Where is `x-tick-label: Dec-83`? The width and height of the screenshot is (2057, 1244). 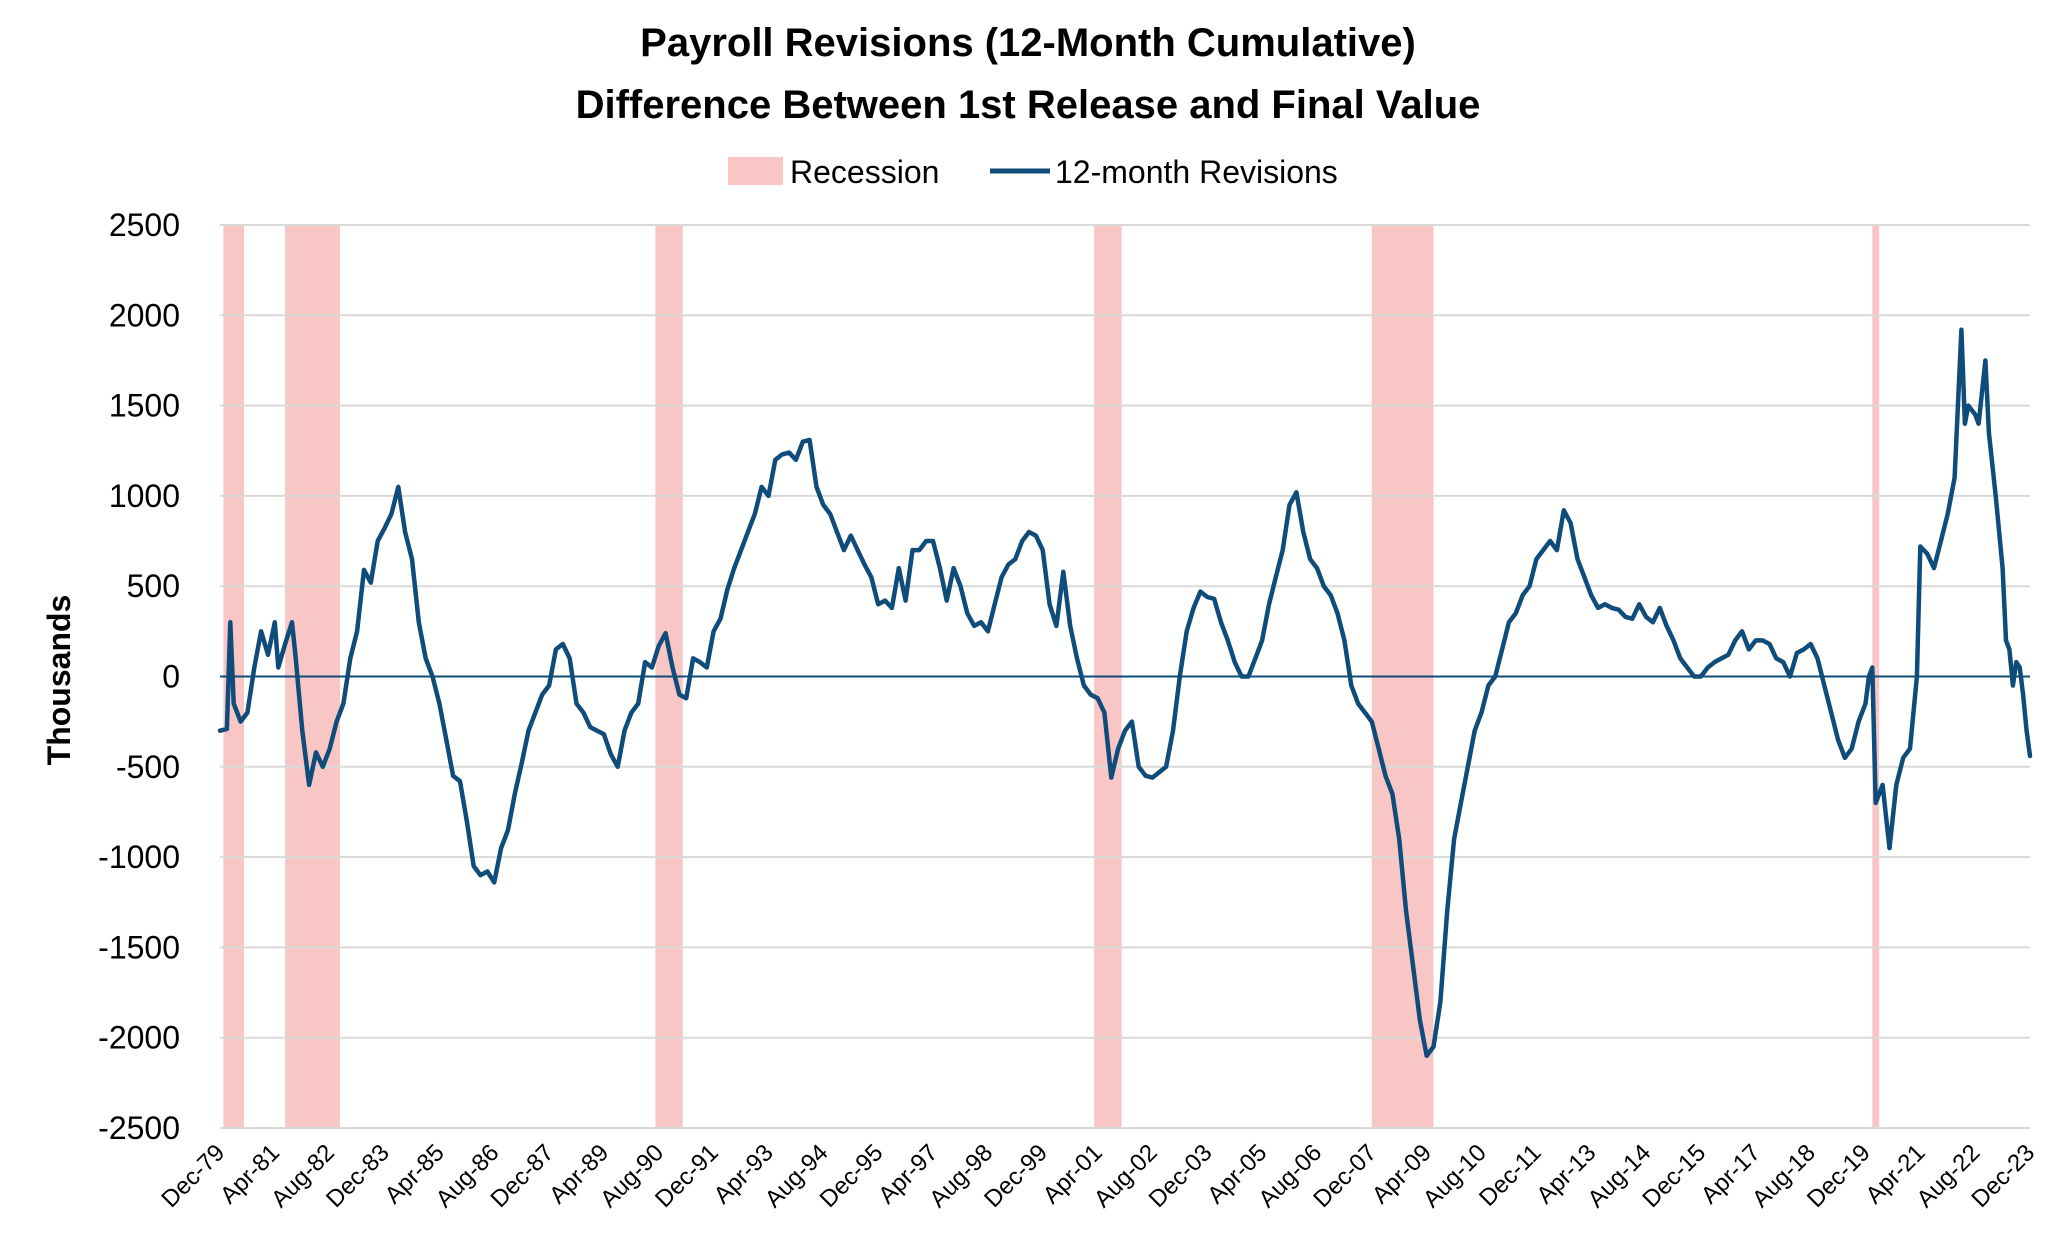 x-tick-label: Dec-83 is located at coordinates (358, 1176).